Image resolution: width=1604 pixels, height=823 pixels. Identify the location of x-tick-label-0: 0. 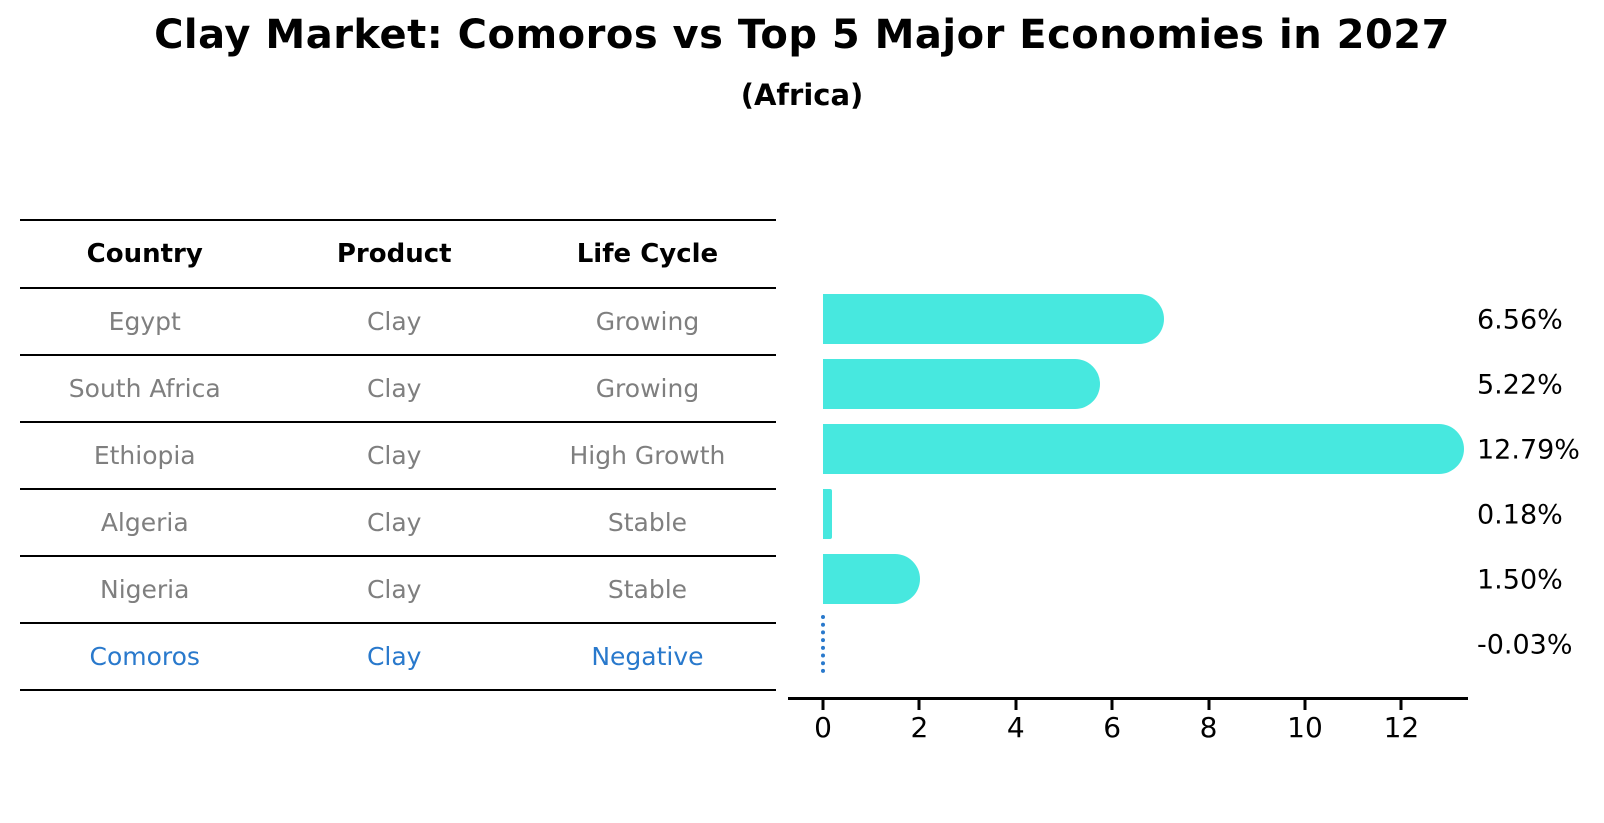
(823, 727).